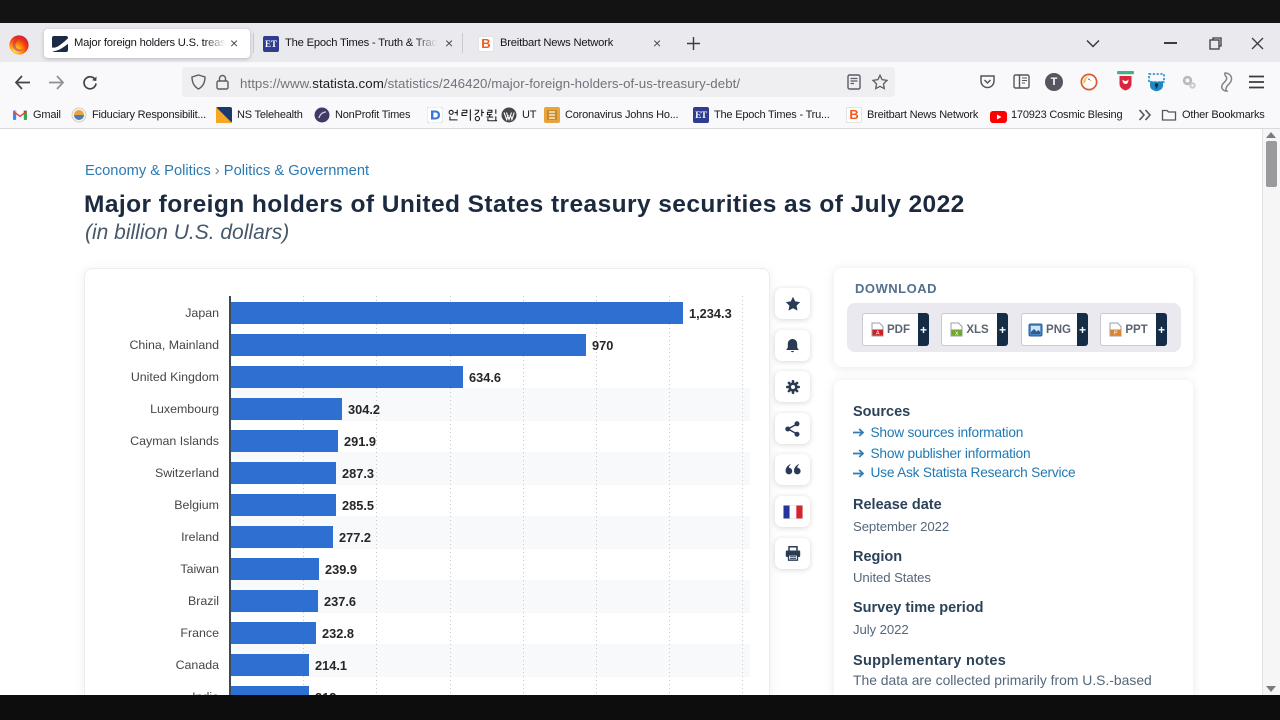 This screenshot has width=1280, height=720. I want to click on svg-text: A, so click(878, 334).